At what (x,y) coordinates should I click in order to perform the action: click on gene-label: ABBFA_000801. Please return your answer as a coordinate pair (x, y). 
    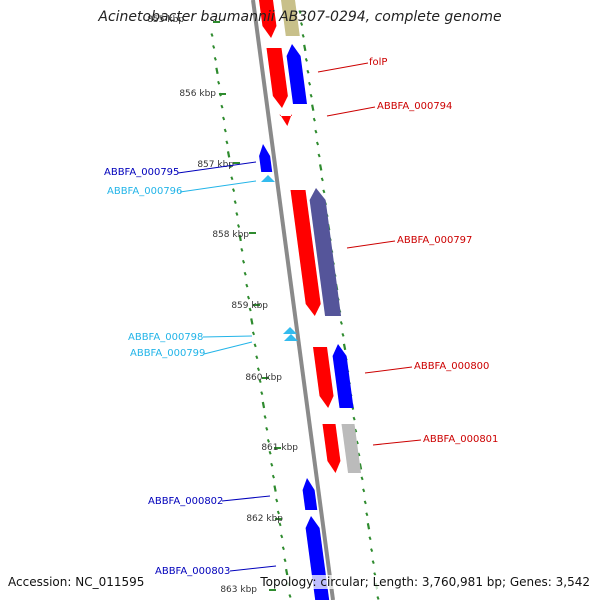
    Looking at the image, I should click on (460, 439).